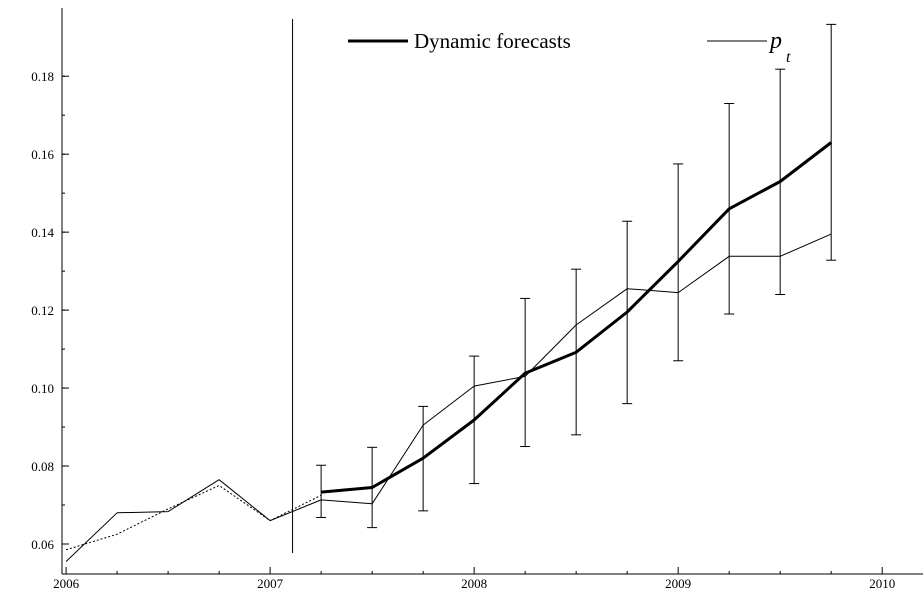 This screenshot has height=591, width=923. I want to click on y-tick-label: 0.06, so click(42, 544).